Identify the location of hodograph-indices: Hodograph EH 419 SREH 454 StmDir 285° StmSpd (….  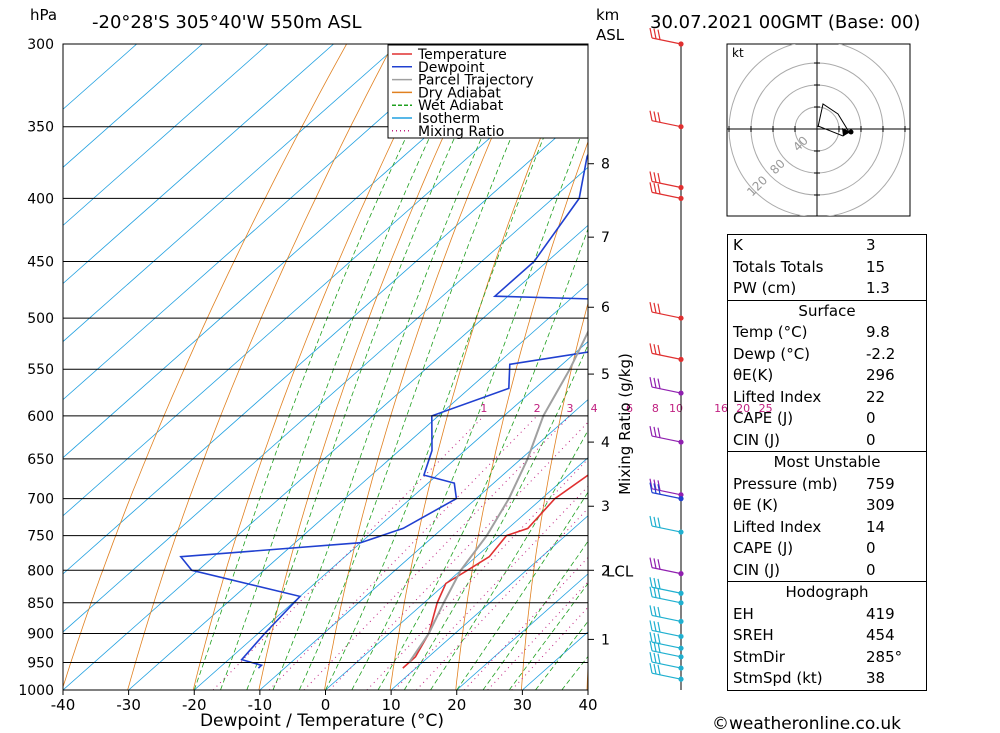
(827, 636).